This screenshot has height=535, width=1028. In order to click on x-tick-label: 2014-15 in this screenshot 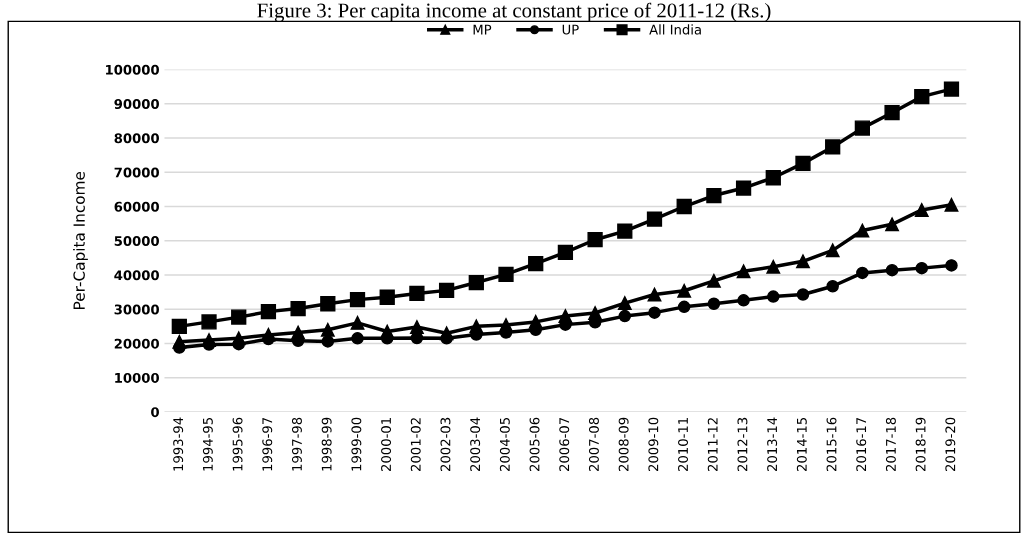, I will do `click(801, 444)`.